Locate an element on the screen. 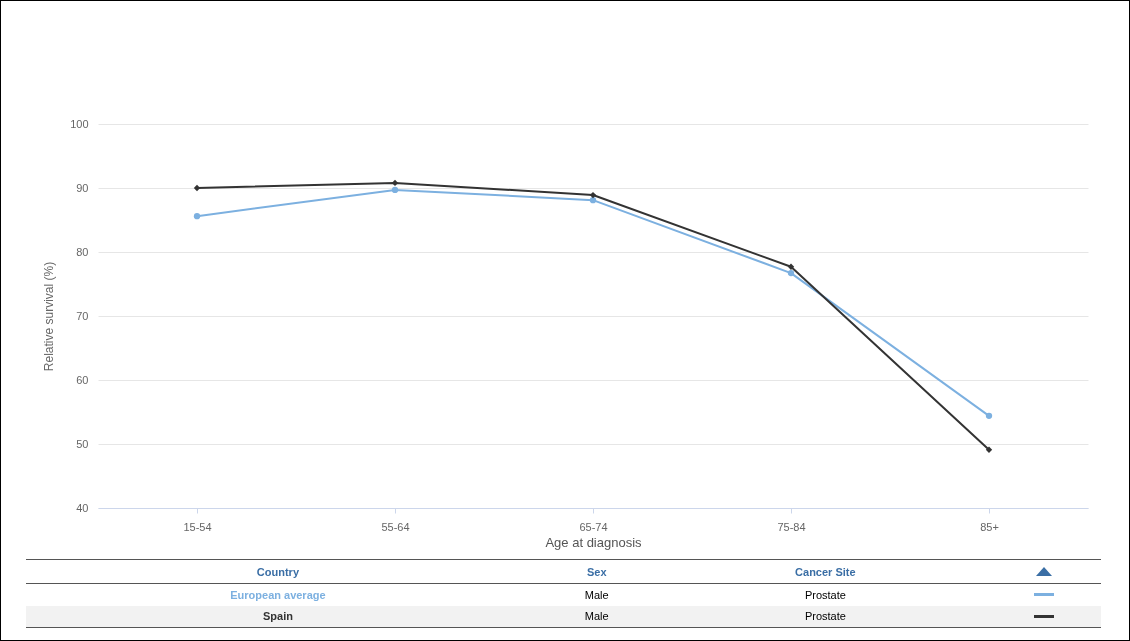 The image size is (1130, 641). x-tick-label: 75-84 is located at coordinates (791, 526).